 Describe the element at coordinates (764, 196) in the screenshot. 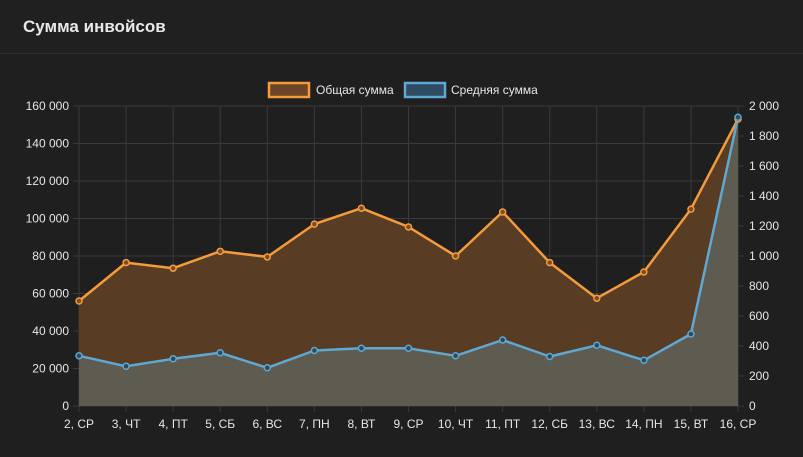

I see `y-right-tick-label: 1 400` at that location.